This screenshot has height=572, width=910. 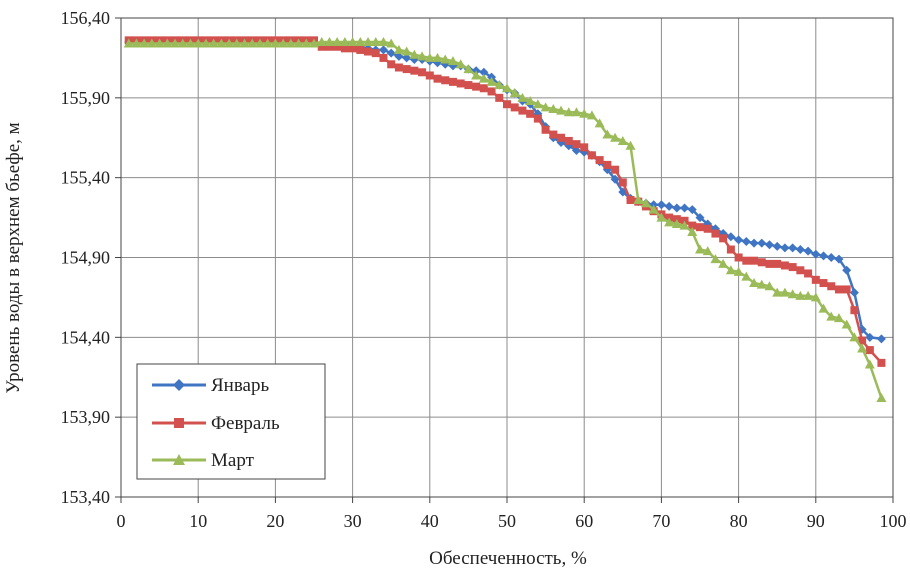 I want to click on legend: Январь Февраль Март, so click(x=231, y=421).